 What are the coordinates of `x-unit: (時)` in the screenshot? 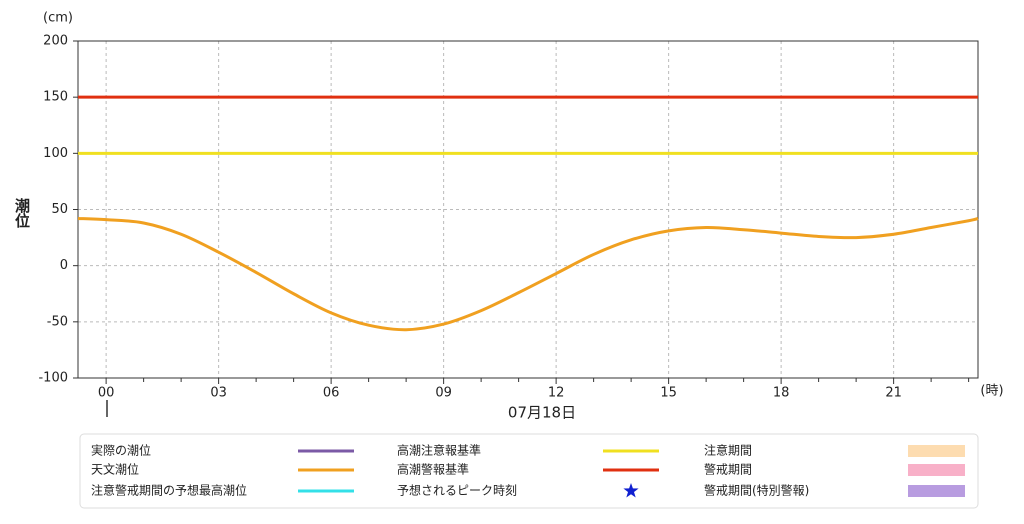 It's located at (991, 391).